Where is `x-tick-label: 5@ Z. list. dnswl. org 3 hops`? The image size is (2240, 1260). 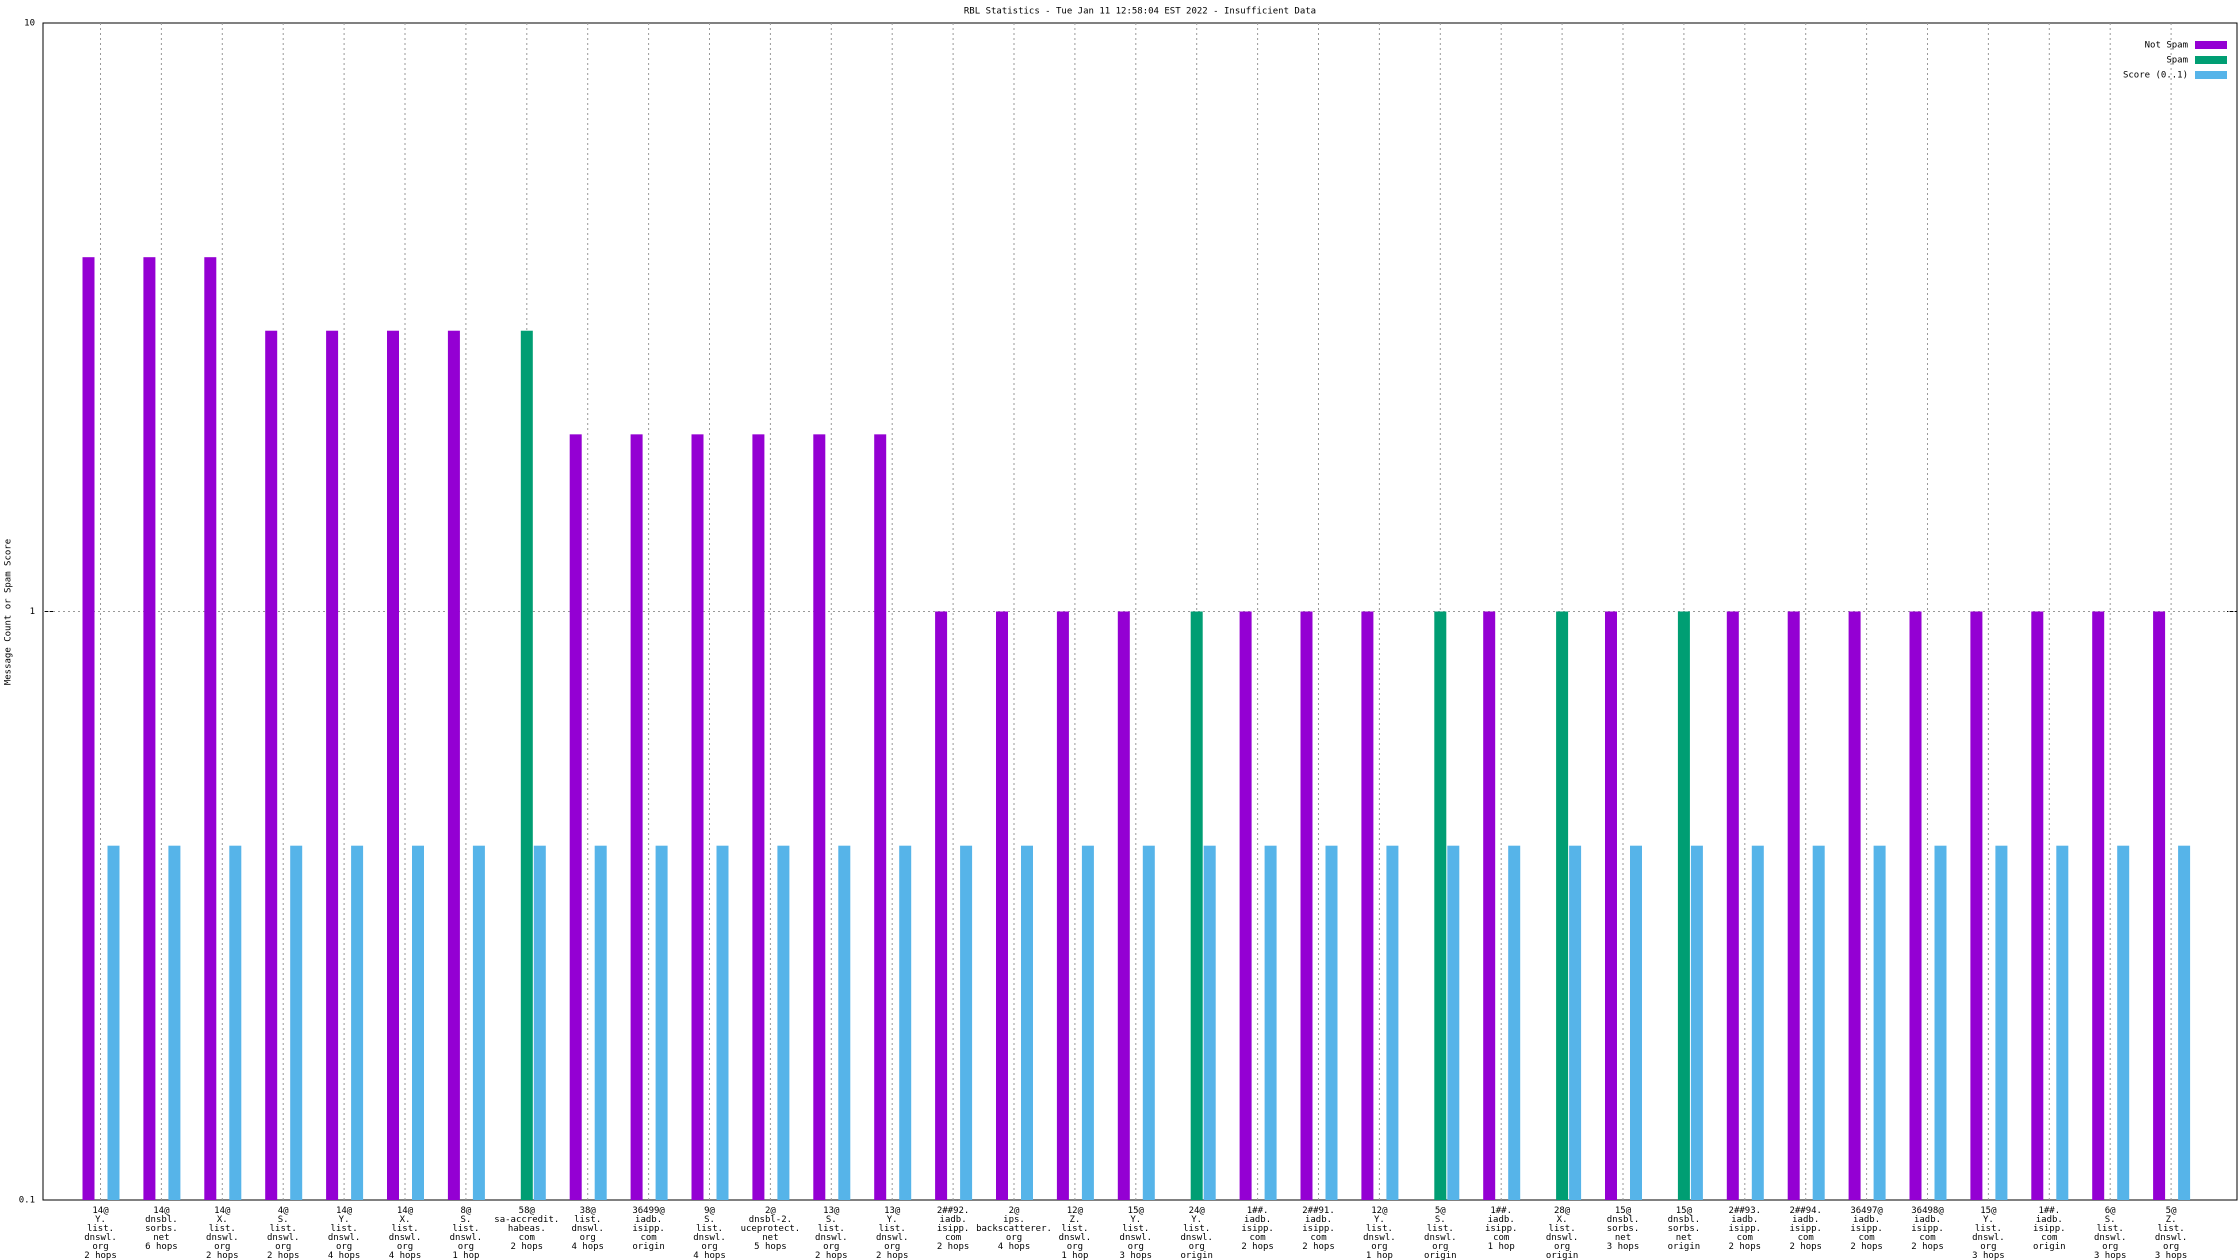 x-tick-label: 5@ Z. list. dnswl. org 3 hops is located at coordinates (2171, 1233).